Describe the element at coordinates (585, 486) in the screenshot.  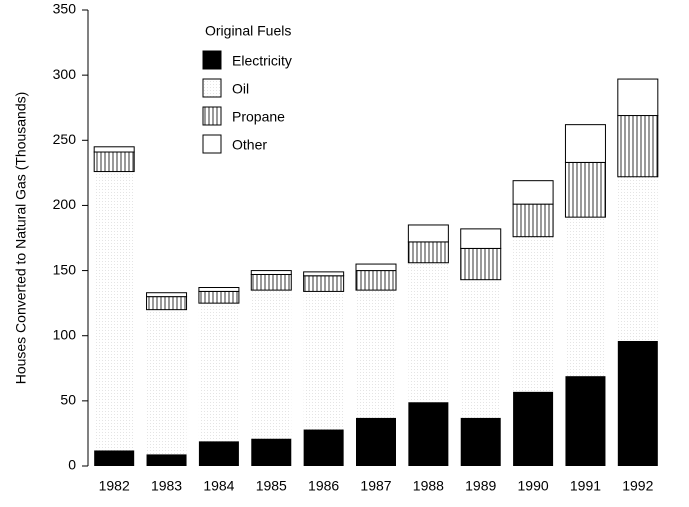
I see `x-tick-label: 1991` at that location.